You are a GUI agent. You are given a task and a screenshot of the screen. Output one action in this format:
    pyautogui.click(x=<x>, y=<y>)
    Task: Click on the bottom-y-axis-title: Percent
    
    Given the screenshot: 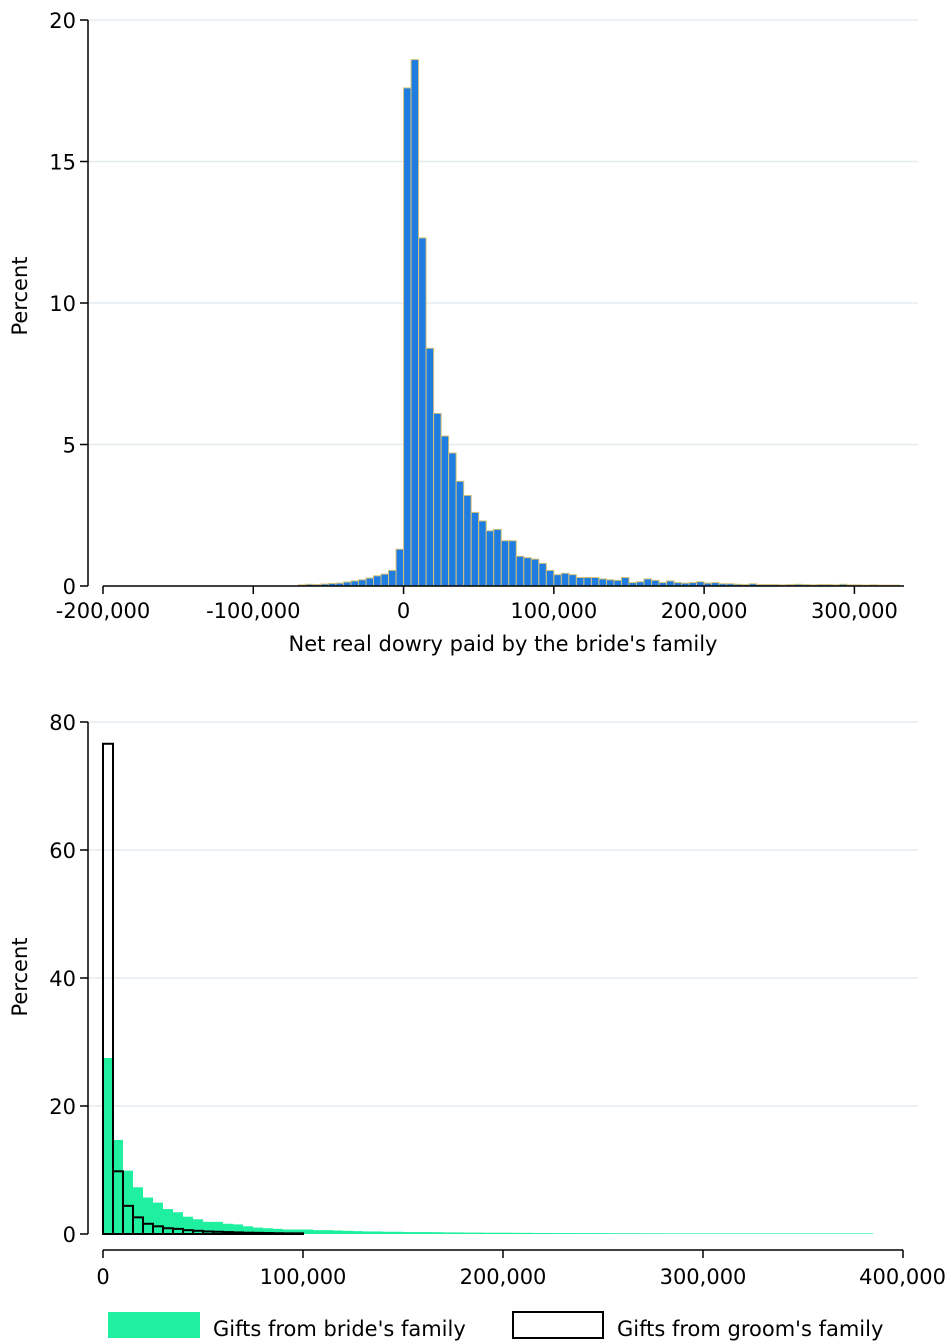 What is the action you would take?
    pyautogui.click(x=20, y=976)
    